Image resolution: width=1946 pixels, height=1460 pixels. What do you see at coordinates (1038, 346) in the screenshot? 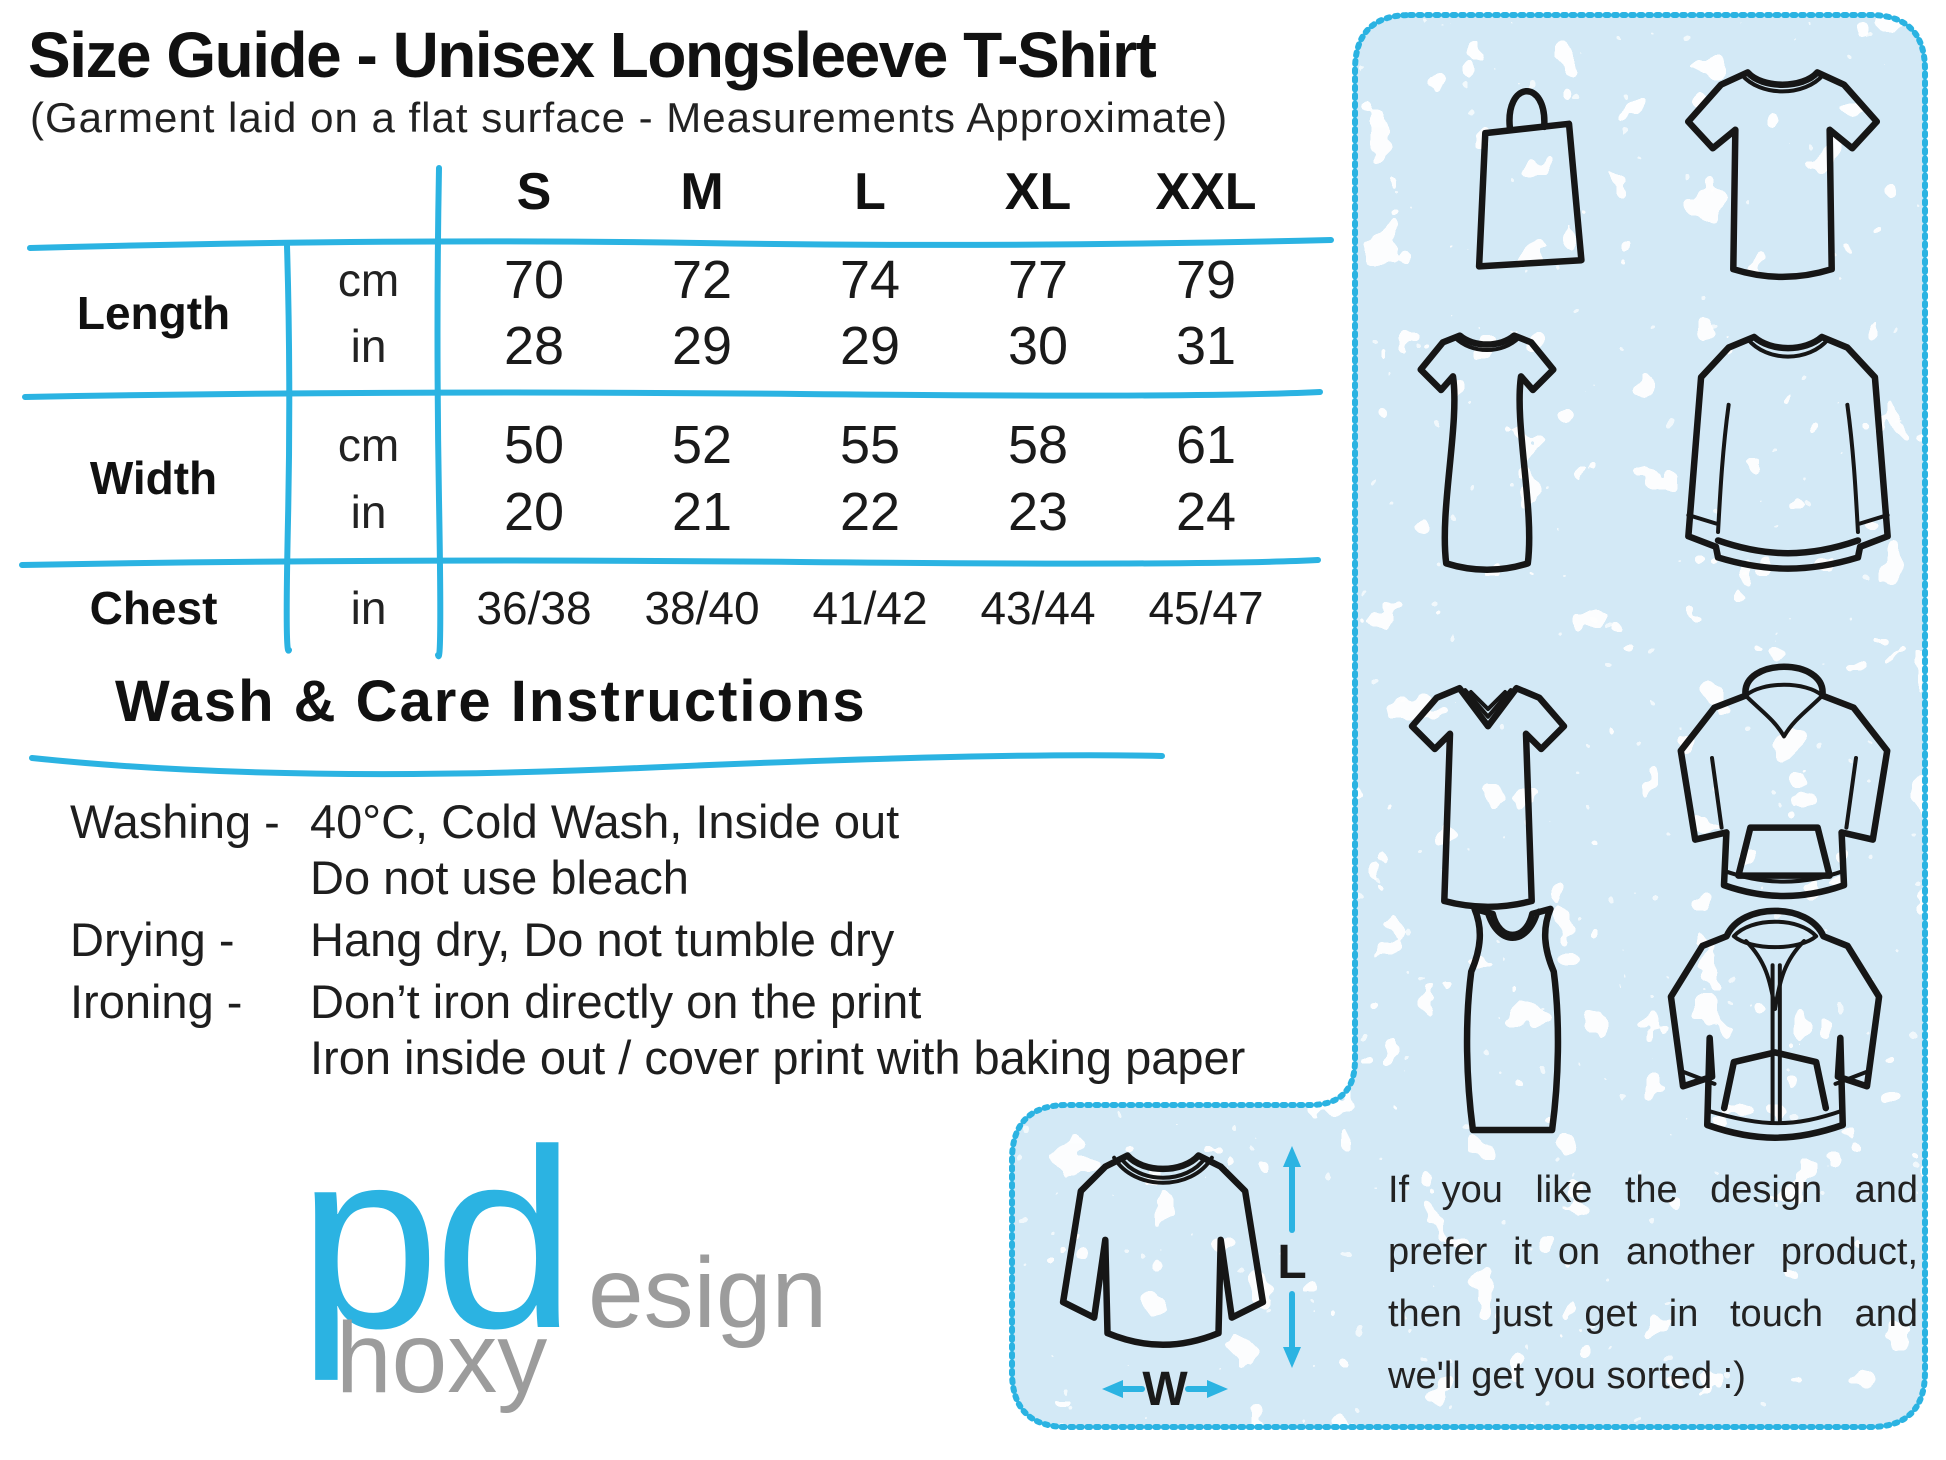
I see `value-cell: 30` at bounding box center [1038, 346].